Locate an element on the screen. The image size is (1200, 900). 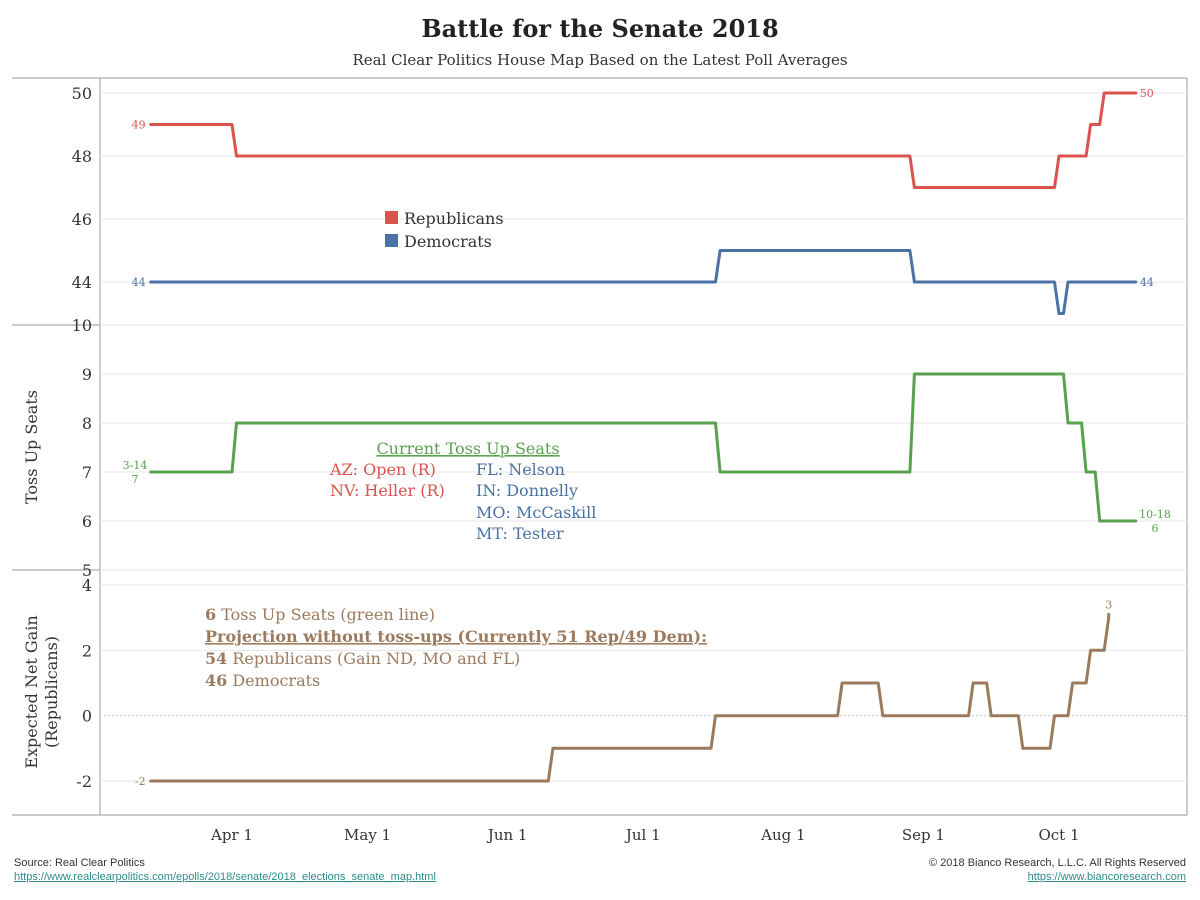
note-line-3: 54 Republicans (Gain ND, MO and FL) is located at coordinates (362, 658).